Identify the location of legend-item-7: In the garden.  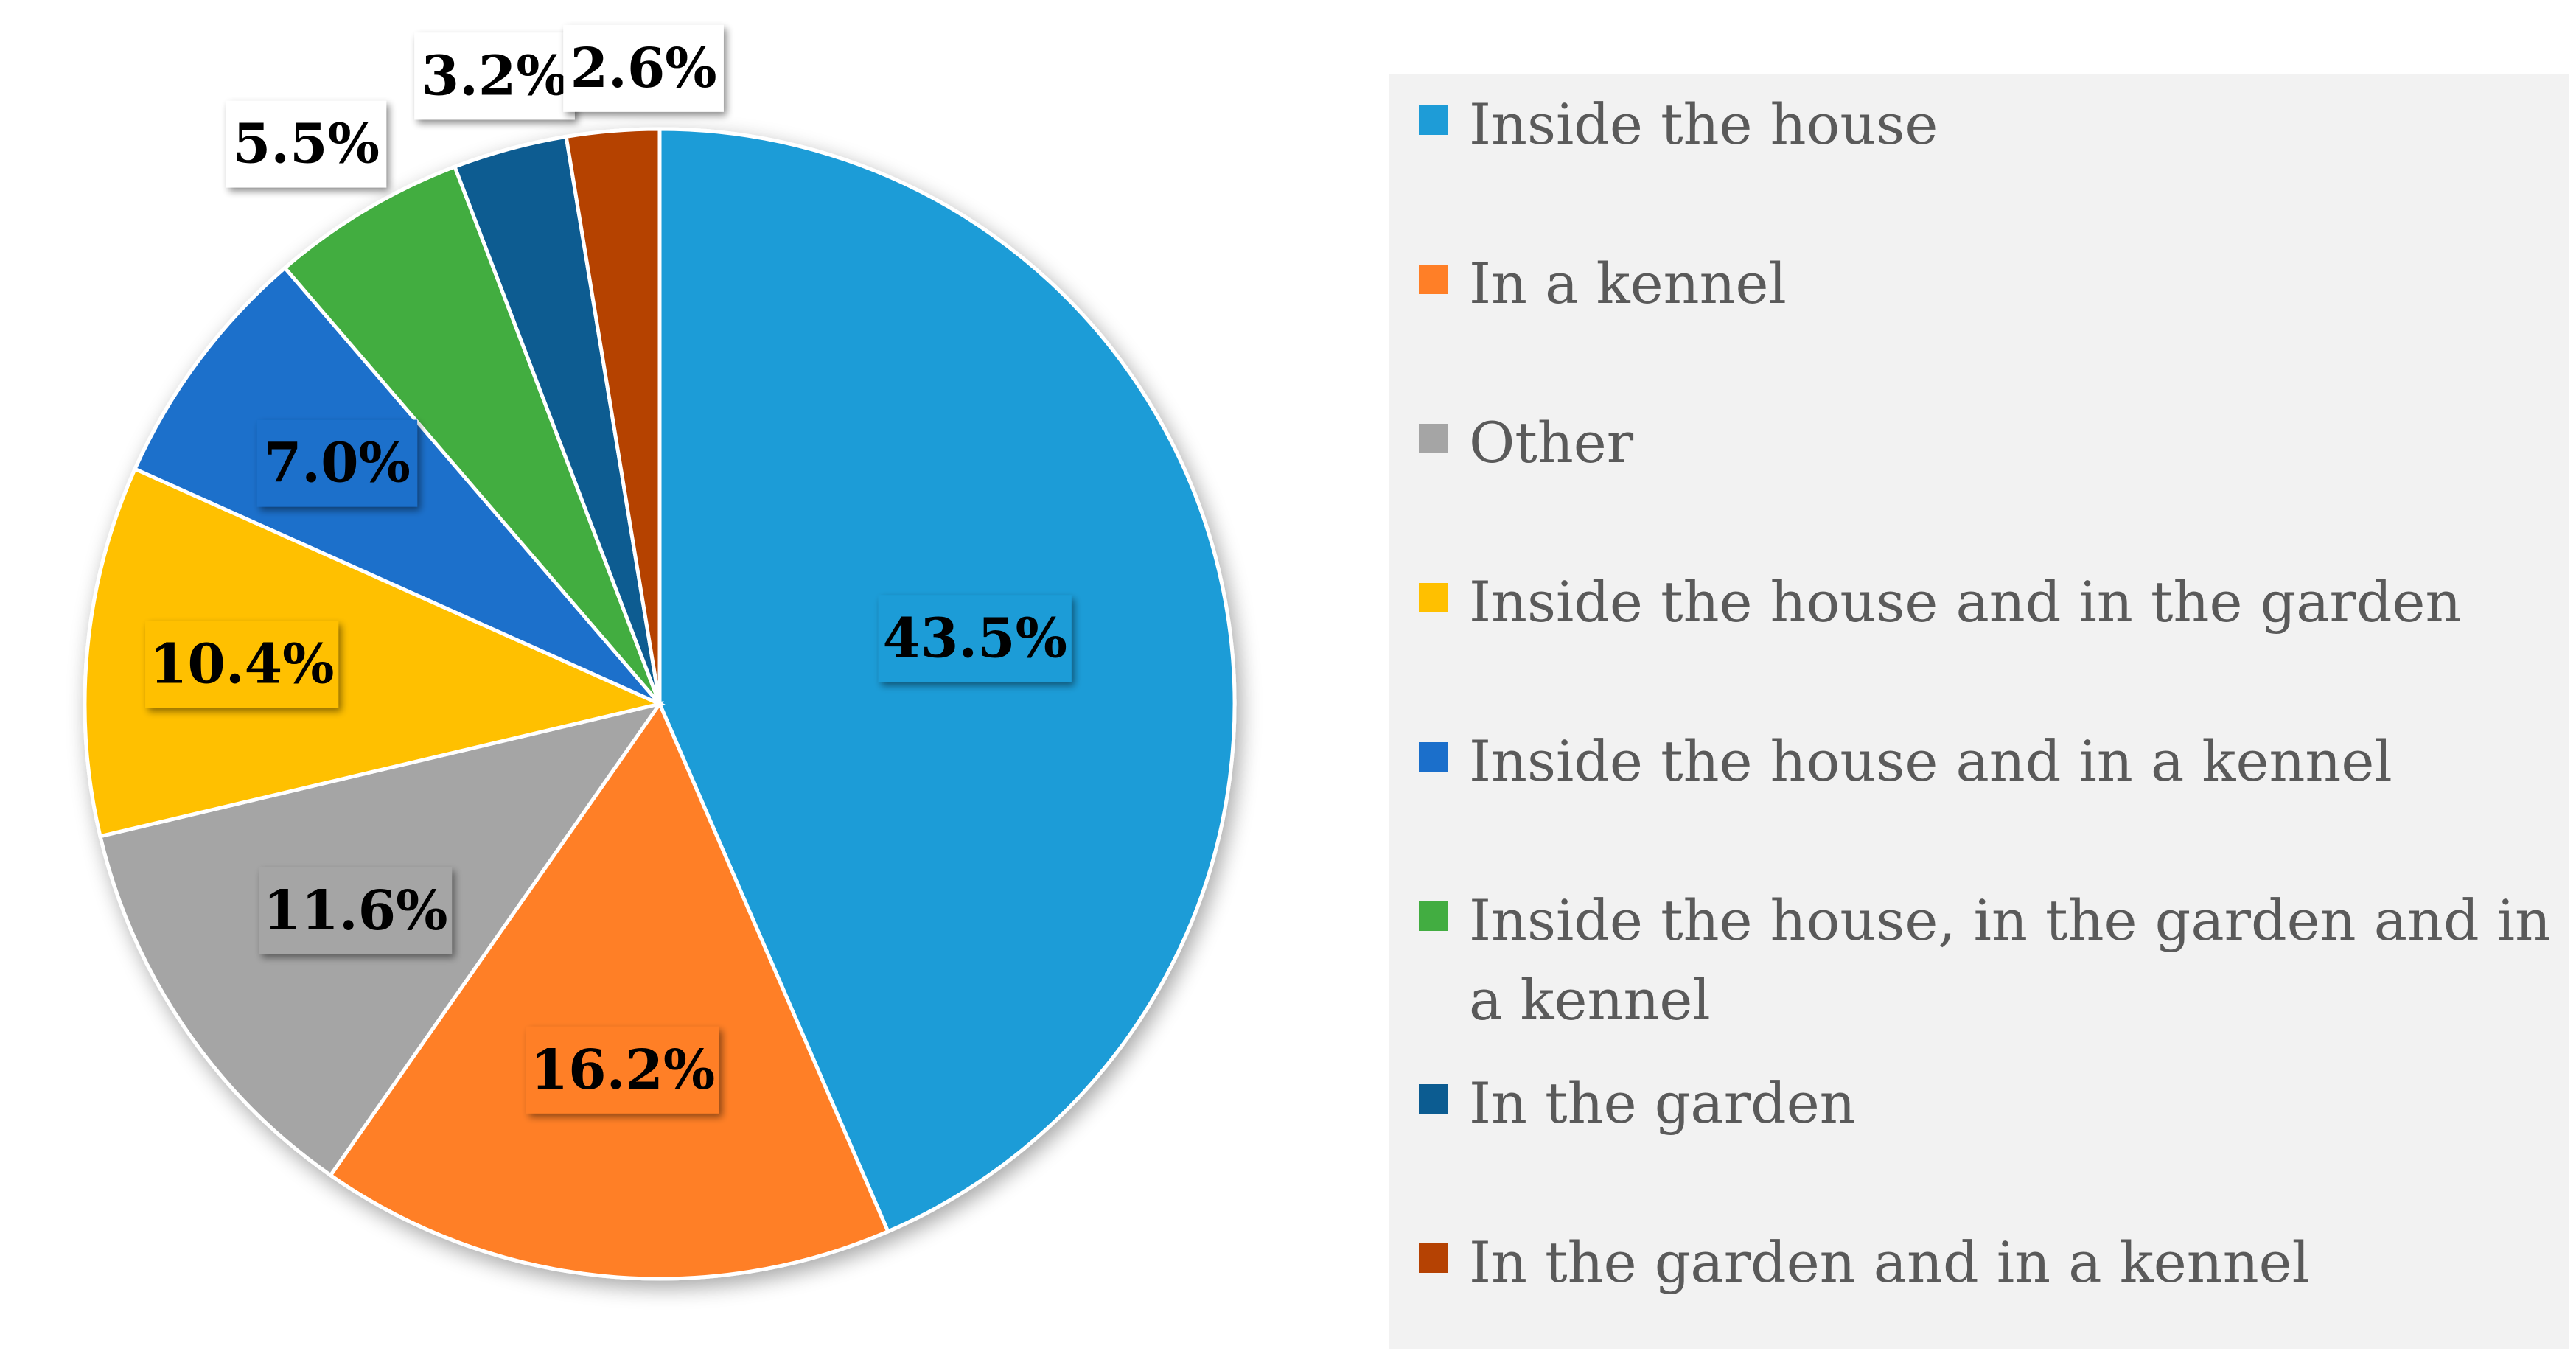
(1986, 1103).